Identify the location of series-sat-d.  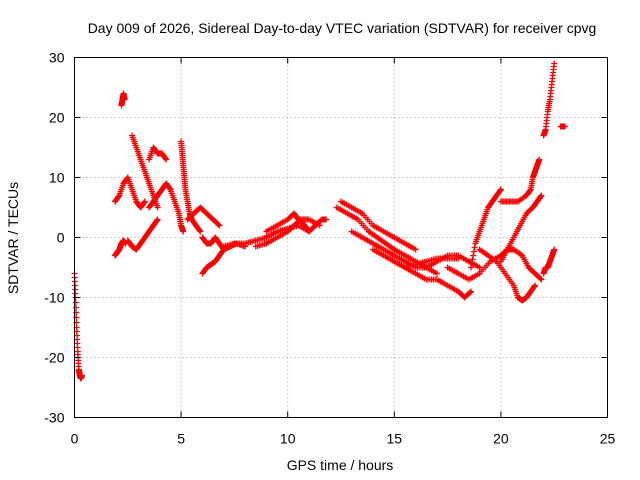
(130, 192).